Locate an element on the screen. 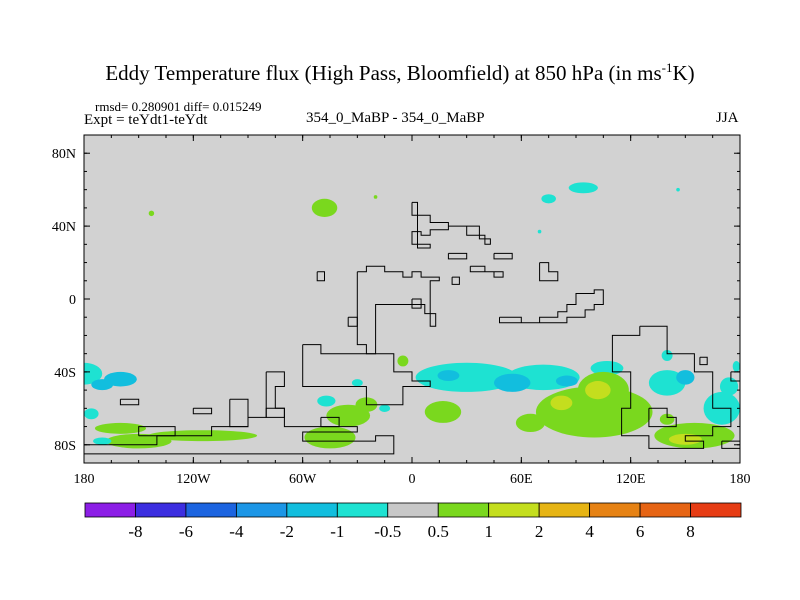 The image size is (800, 600). colorbar-label: -6 is located at coordinates (186, 531).